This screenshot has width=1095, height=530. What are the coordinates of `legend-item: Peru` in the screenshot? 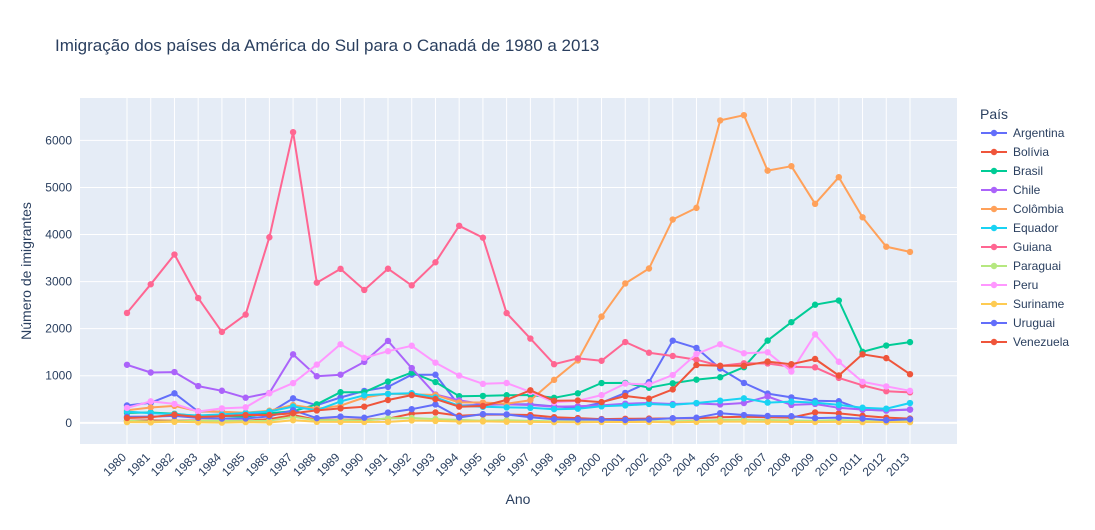 It's located at (1009, 285).